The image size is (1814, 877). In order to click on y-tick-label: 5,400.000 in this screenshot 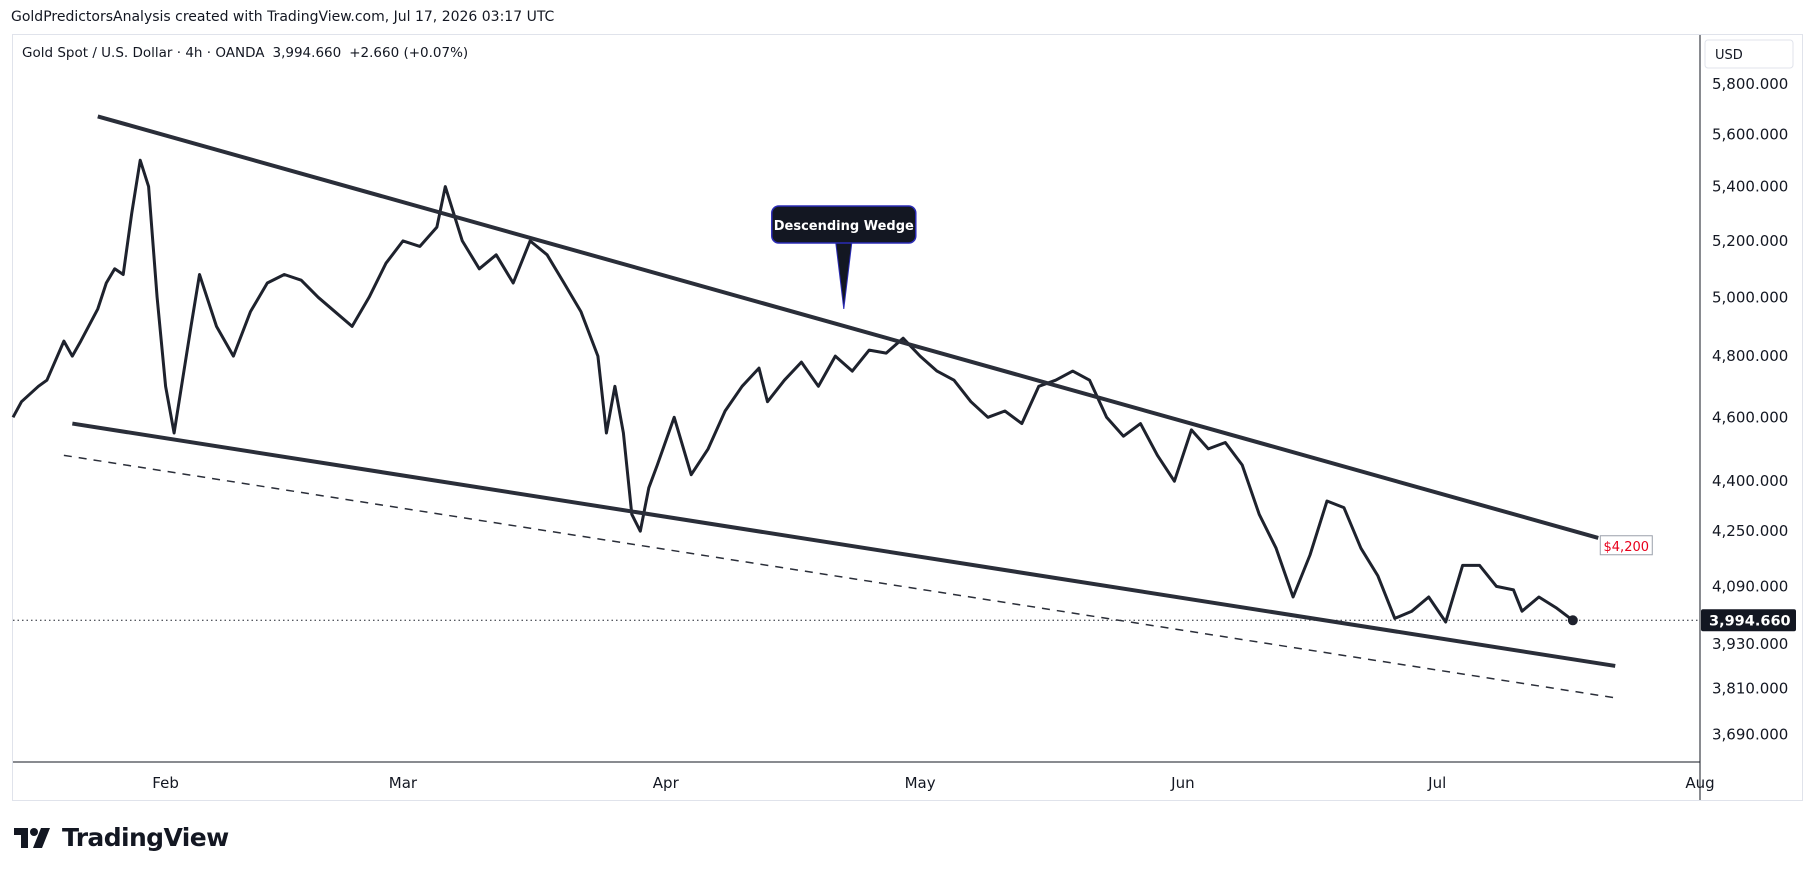, I will do `click(1750, 187)`.